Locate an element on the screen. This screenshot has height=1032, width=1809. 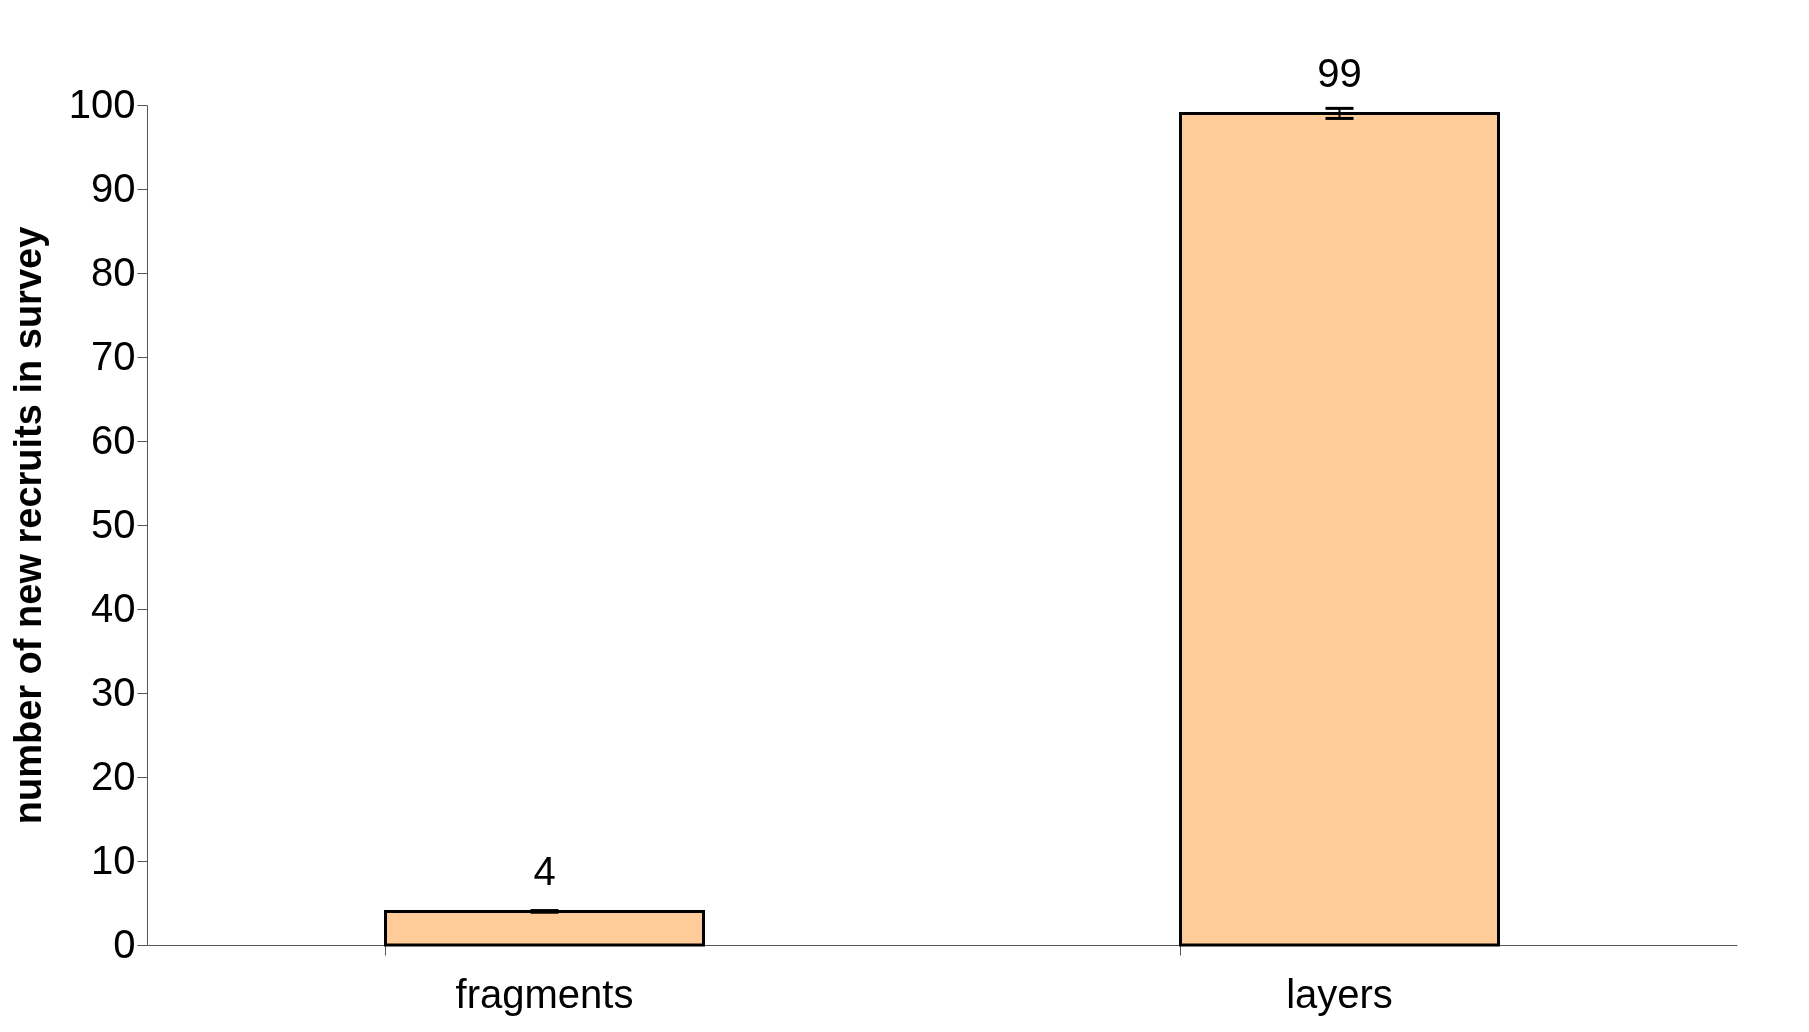
x-tick-label: layers is located at coordinates (1339, 993).